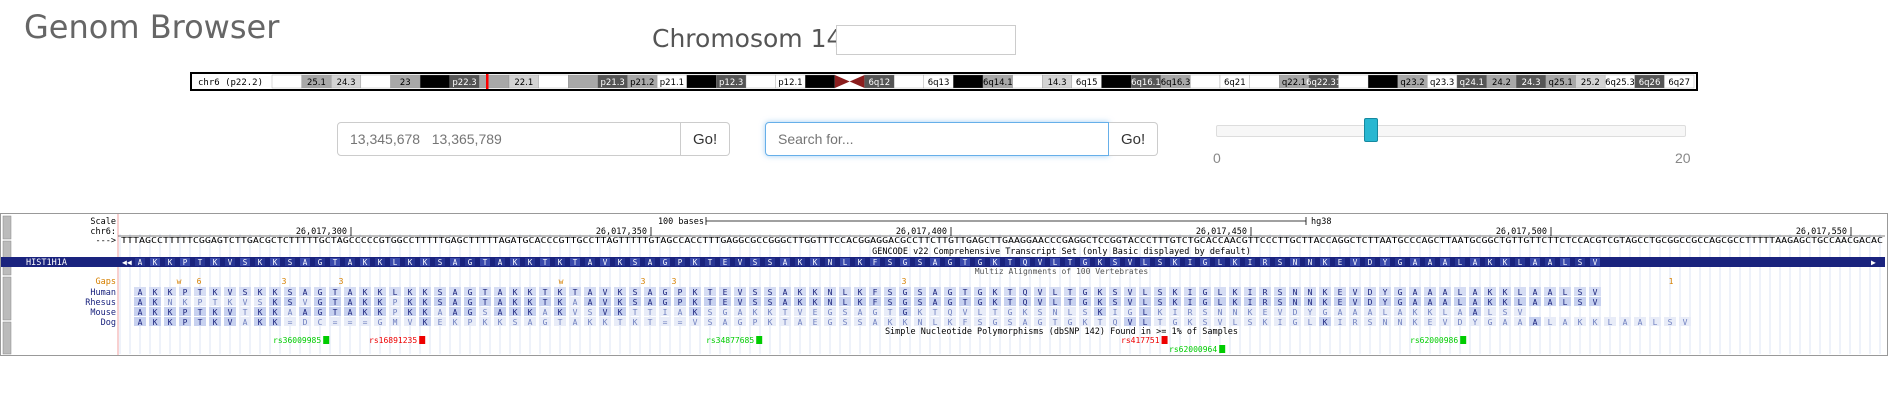 Image resolution: width=1888 pixels, height=400 pixels. What do you see at coordinates (103, 313) in the screenshot?
I see `species-label: Mouse` at bounding box center [103, 313].